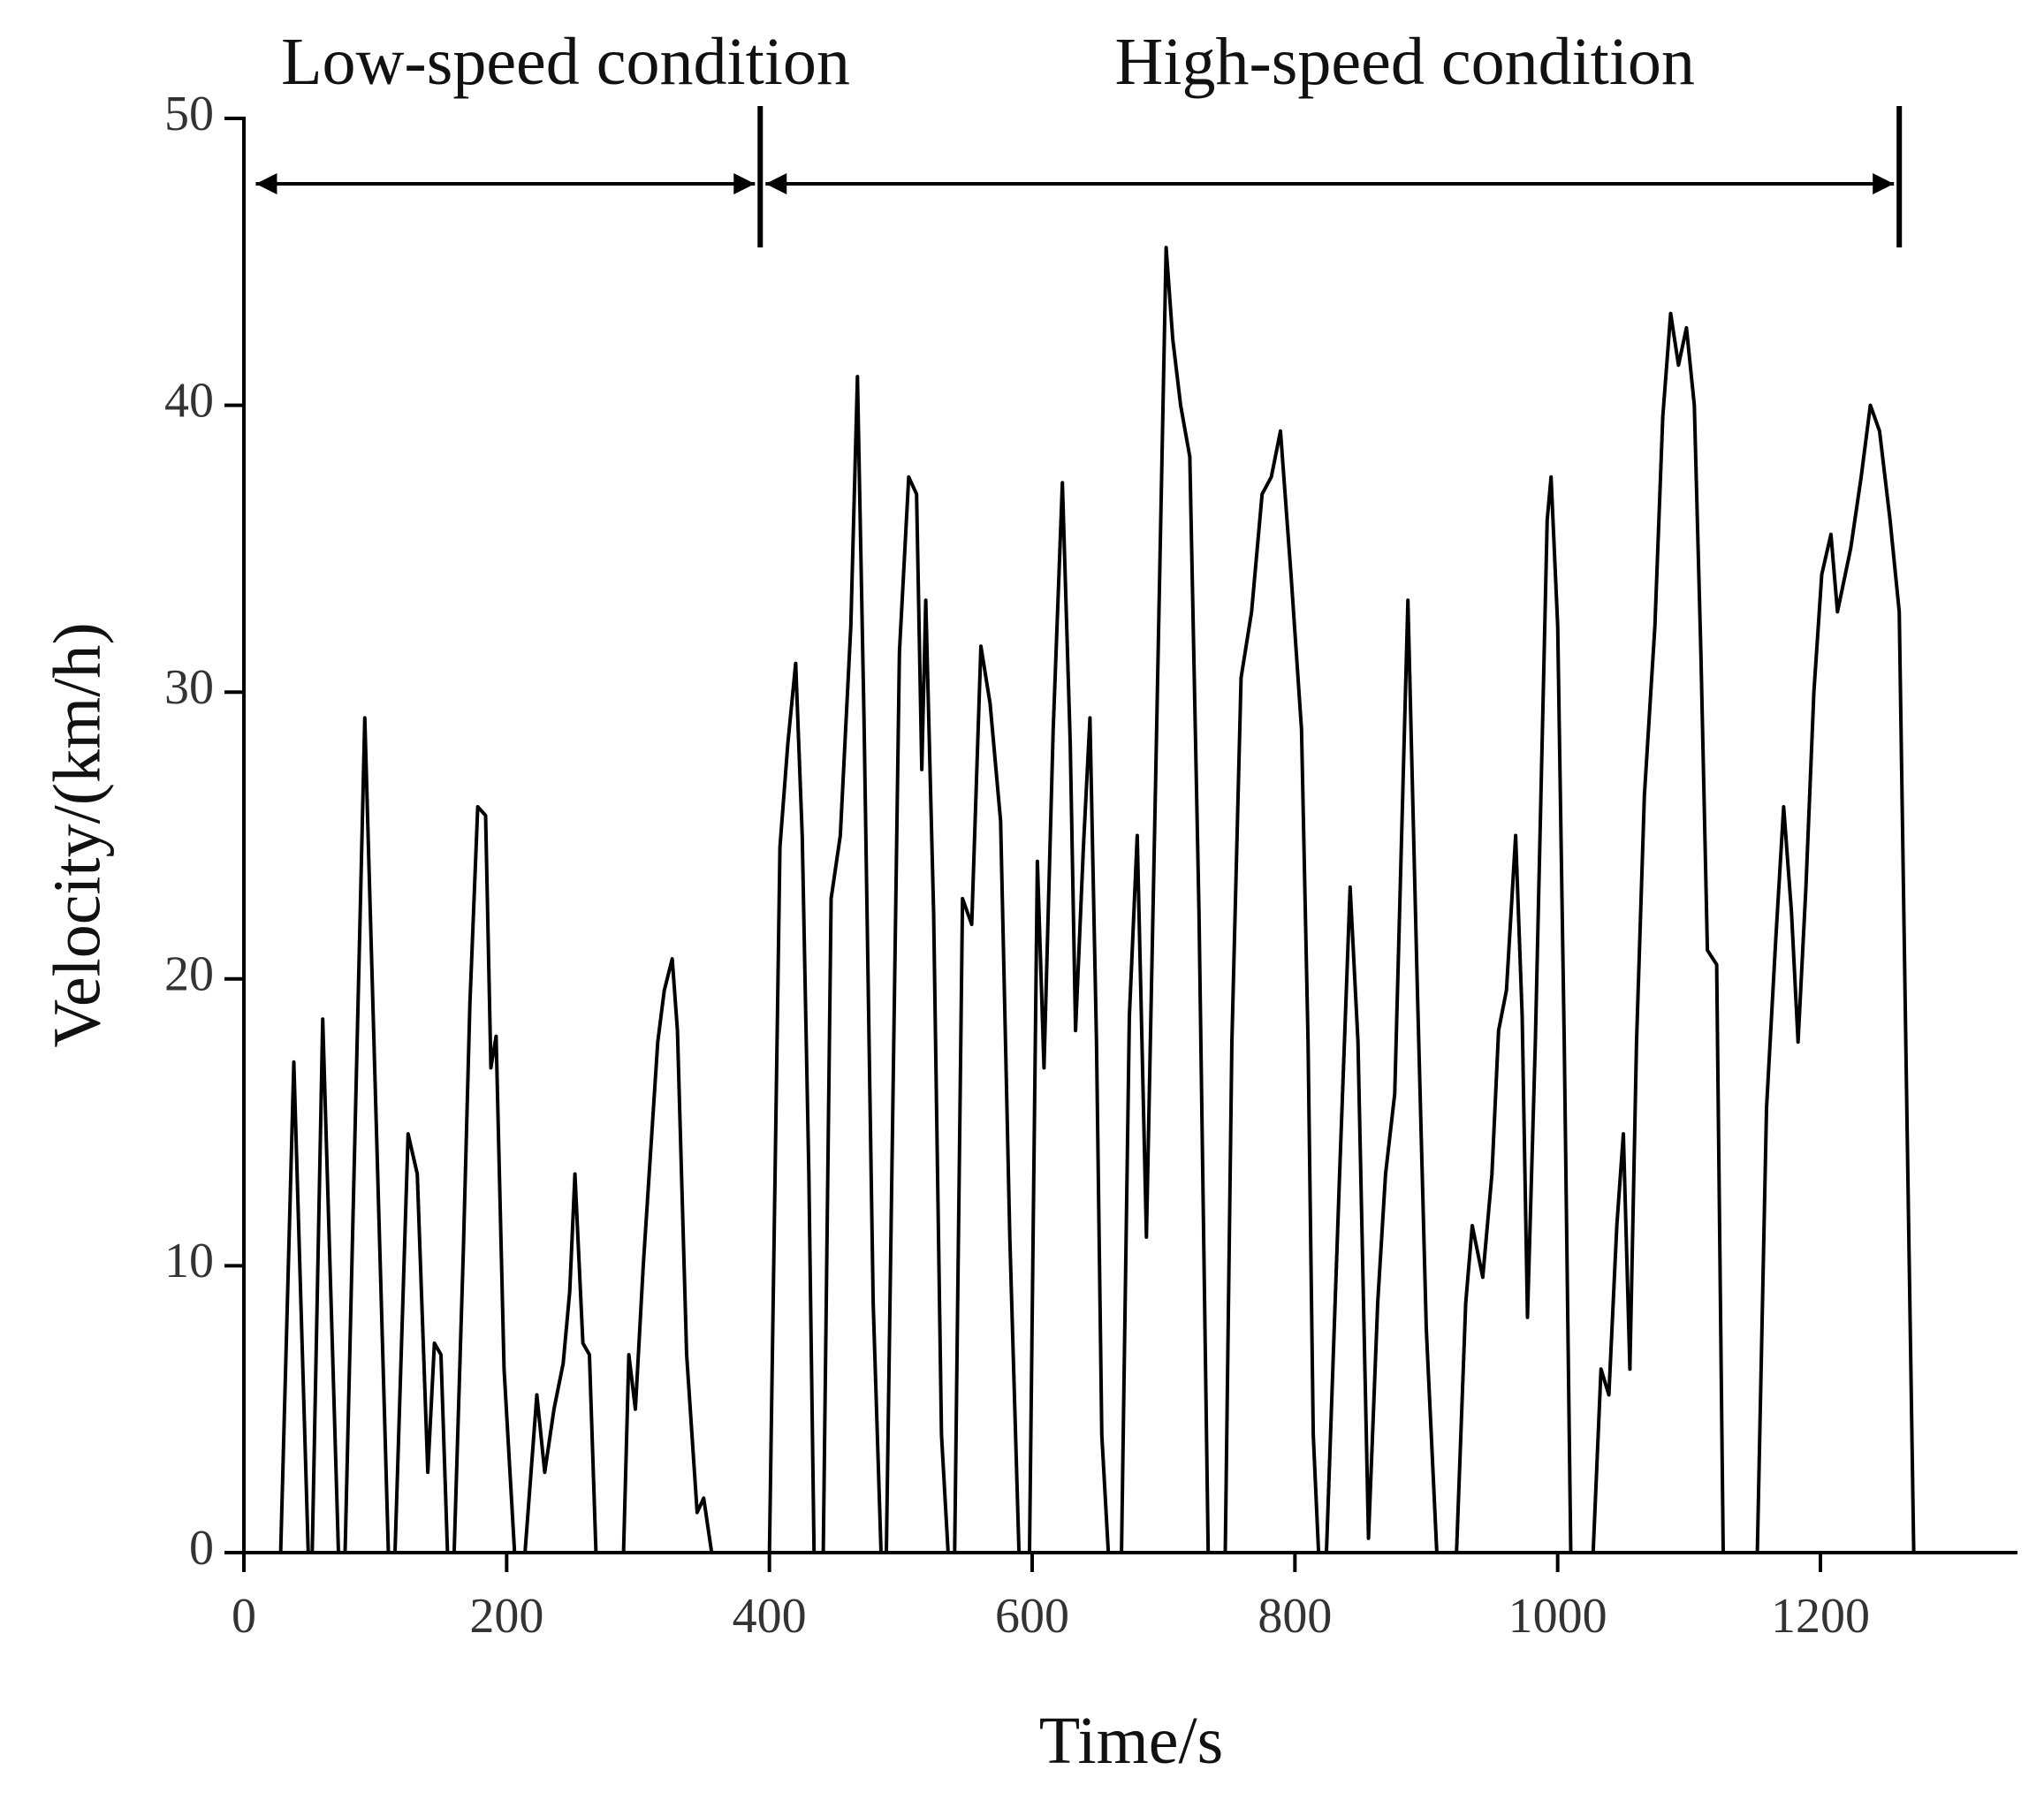 The width and height of the screenshot is (2044, 1808). Describe the element at coordinates (506, 1616) in the screenshot. I see `x-tick-label: 200` at that location.